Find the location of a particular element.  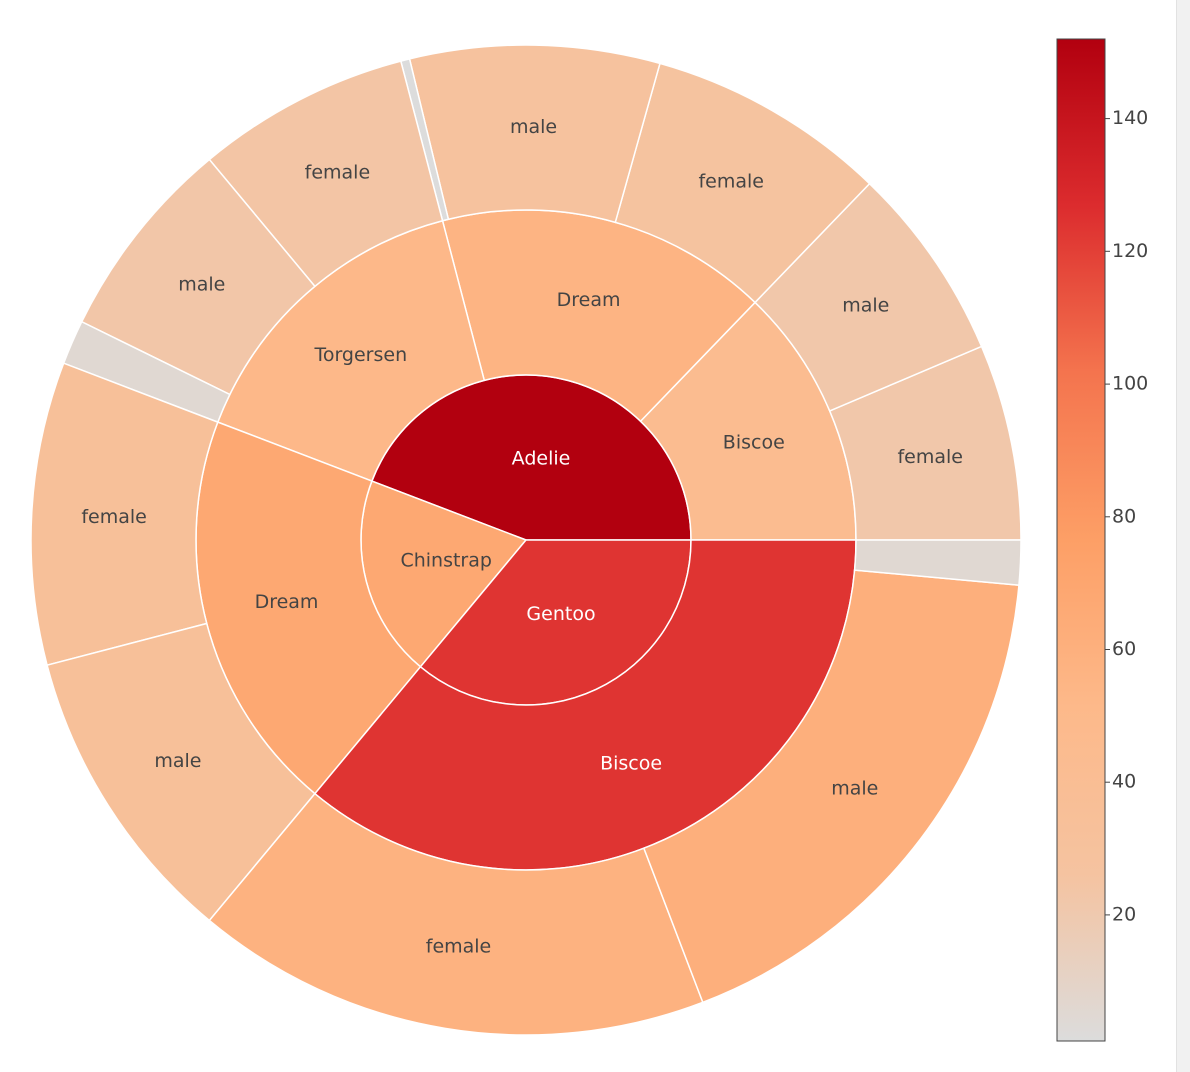

colorbar-ticks: 20 40 60 80 100 120 140 is located at coordinates (1126, 516).